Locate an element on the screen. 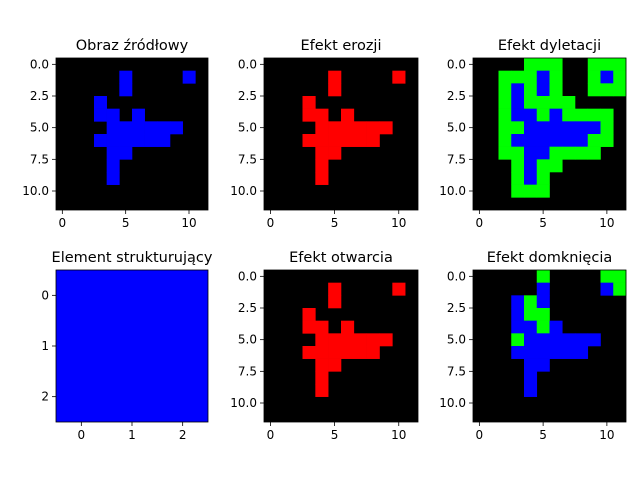 The image size is (640, 480). panel-title: Efekt domknięcia is located at coordinates (550, 258).